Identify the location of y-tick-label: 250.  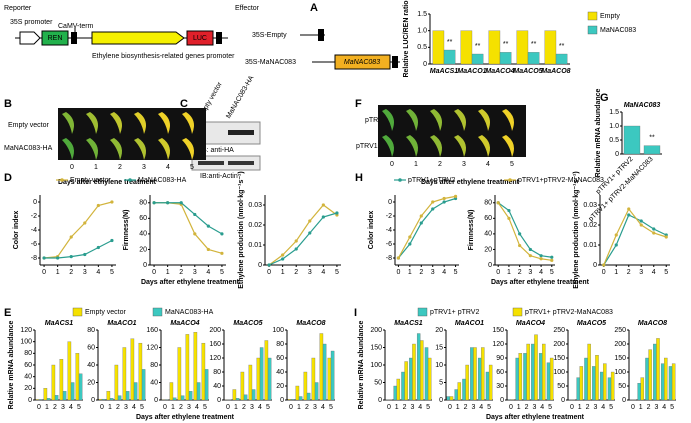
(620, 330).